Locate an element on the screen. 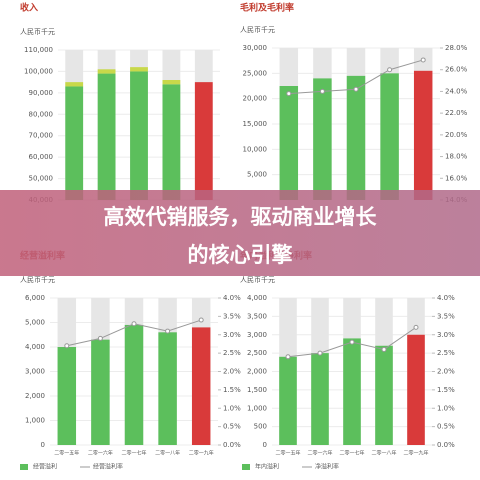 The height and width of the screenshot is (480, 480). y2-tick-label: 28.0% is located at coordinates (456, 48).